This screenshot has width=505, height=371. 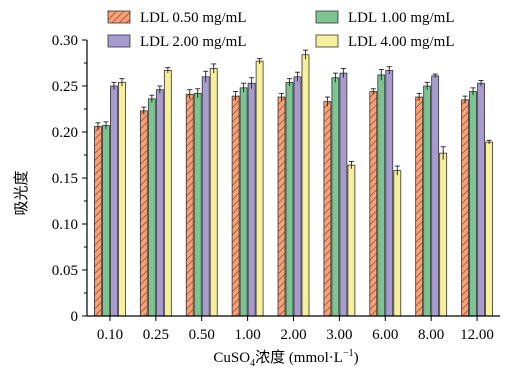 I want to click on y-tick-label: 0.05, so click(x=65, y=271).